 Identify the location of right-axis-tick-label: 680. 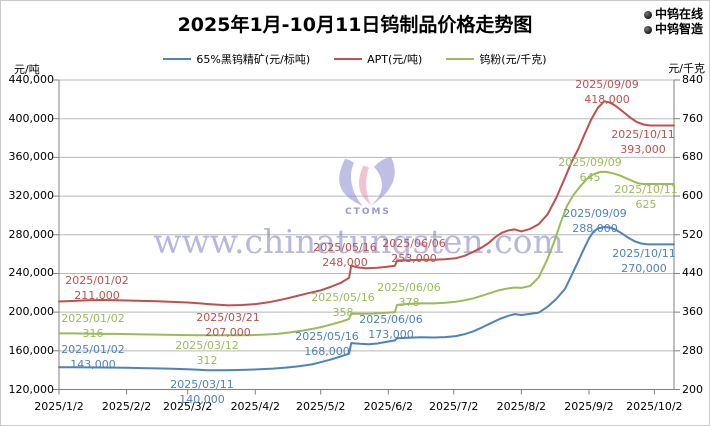
(692, 157).